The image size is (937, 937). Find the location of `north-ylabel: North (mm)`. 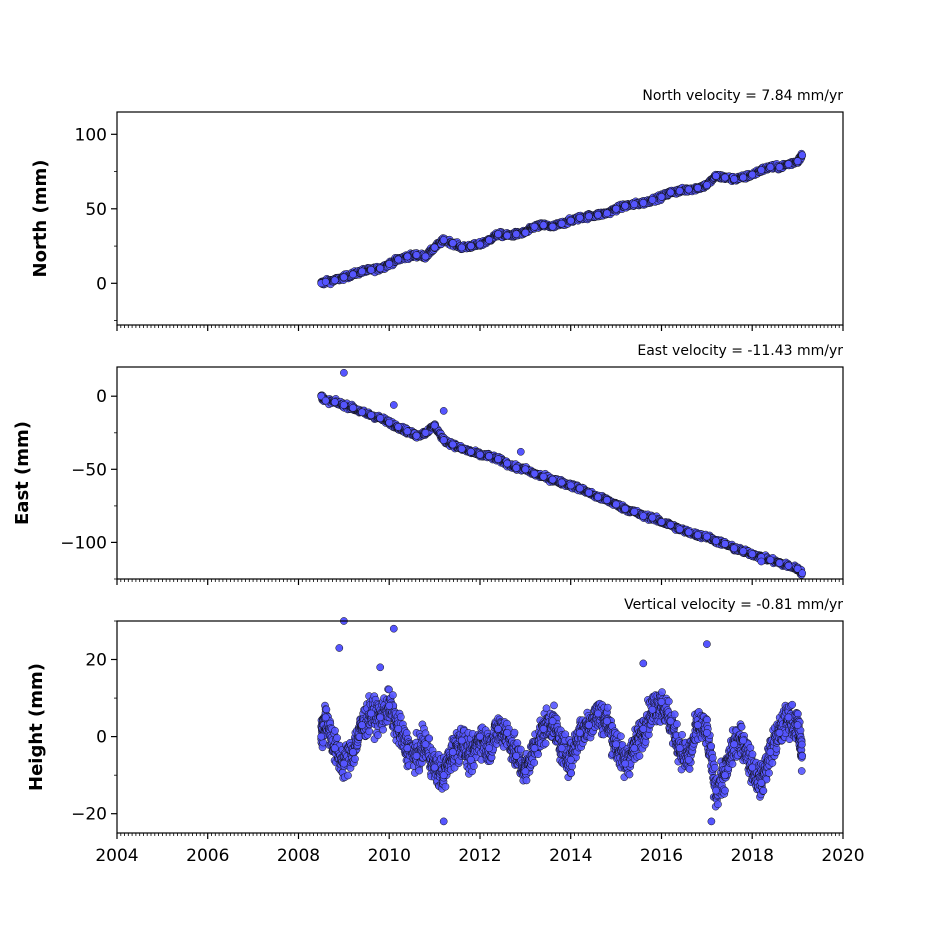

north-ylabel: North (mm) is located at coordinates (40, 219).